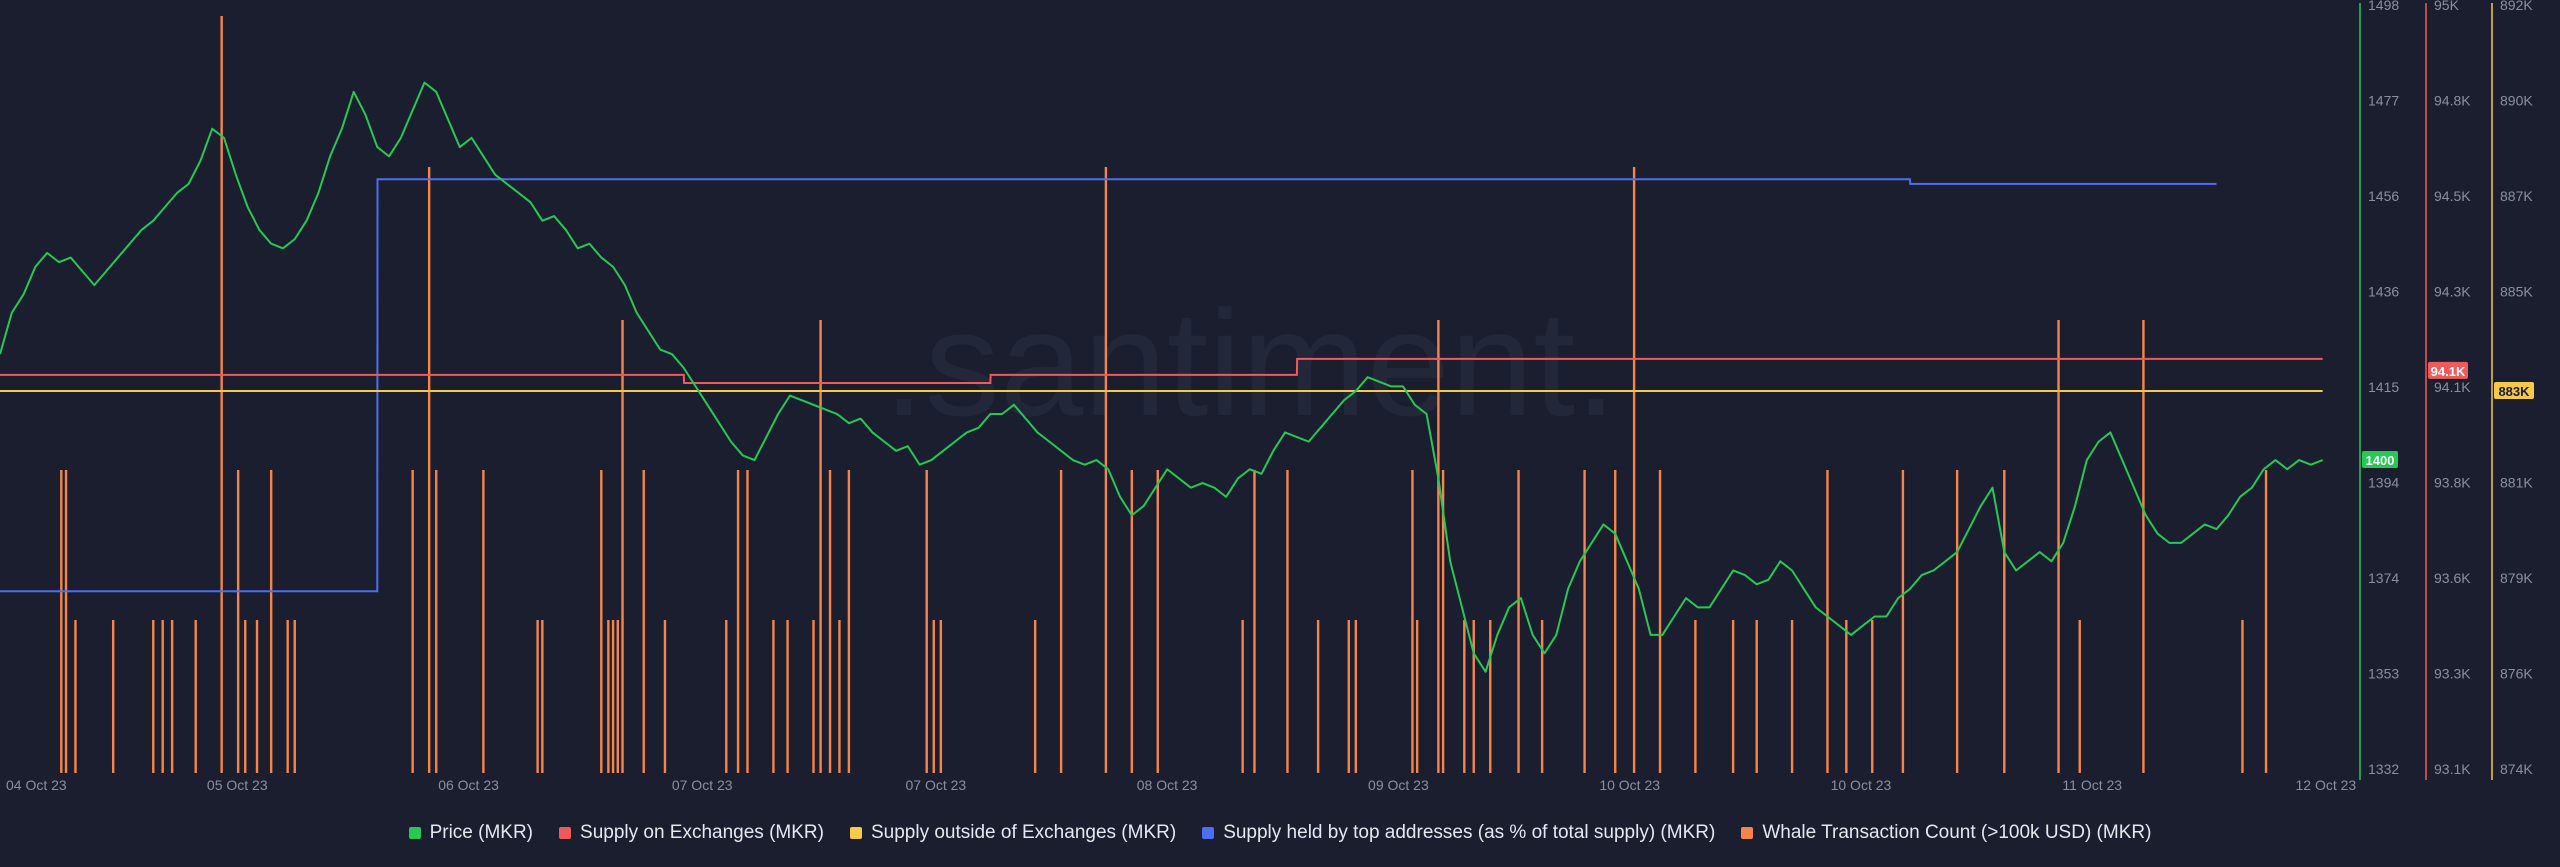 The width and height of the screenshot is (2560, 867). I want to click on axis-tick-supply-outside: 890K, so click(2516, 101).